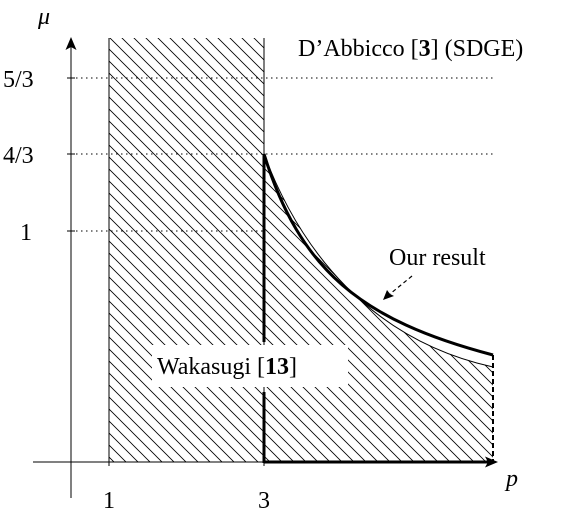 This screenshot has height=514, width=573. Describe the element at coordinates (227, 367) in the screenshot. I see `wakasugi-label: Wakasugi [13]` at that location.